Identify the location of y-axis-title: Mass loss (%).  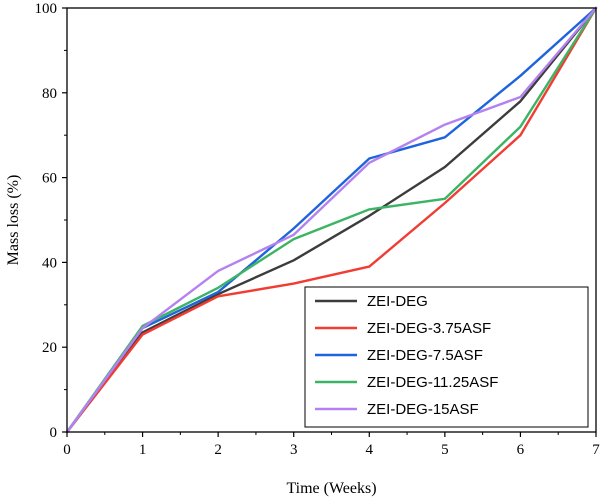
(13, 220).